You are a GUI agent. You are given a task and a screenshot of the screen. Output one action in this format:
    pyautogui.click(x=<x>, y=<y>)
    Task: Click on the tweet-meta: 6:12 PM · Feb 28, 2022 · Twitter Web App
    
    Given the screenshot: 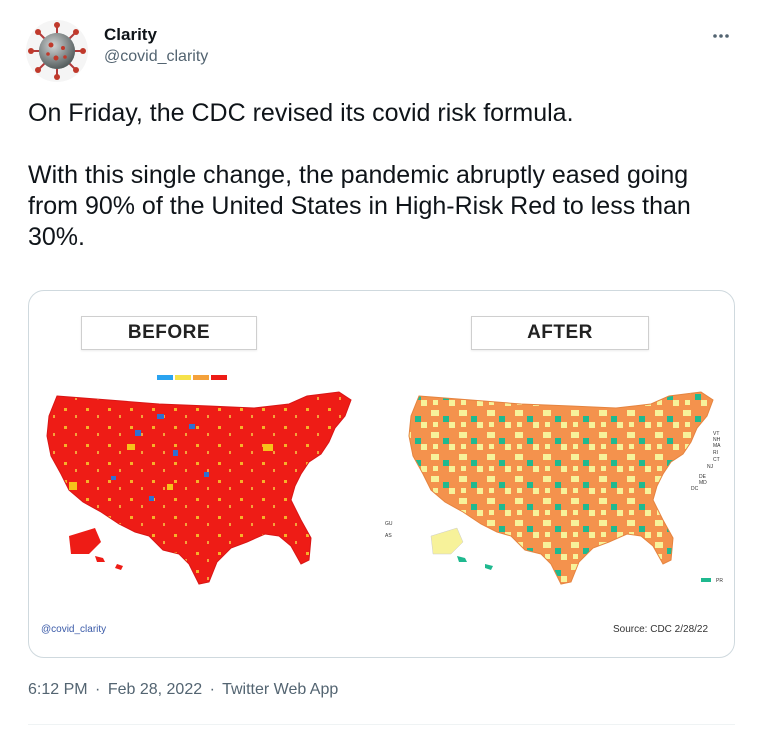 What is the action you would take?
    pyautogui.click(x=184, y=690)
    